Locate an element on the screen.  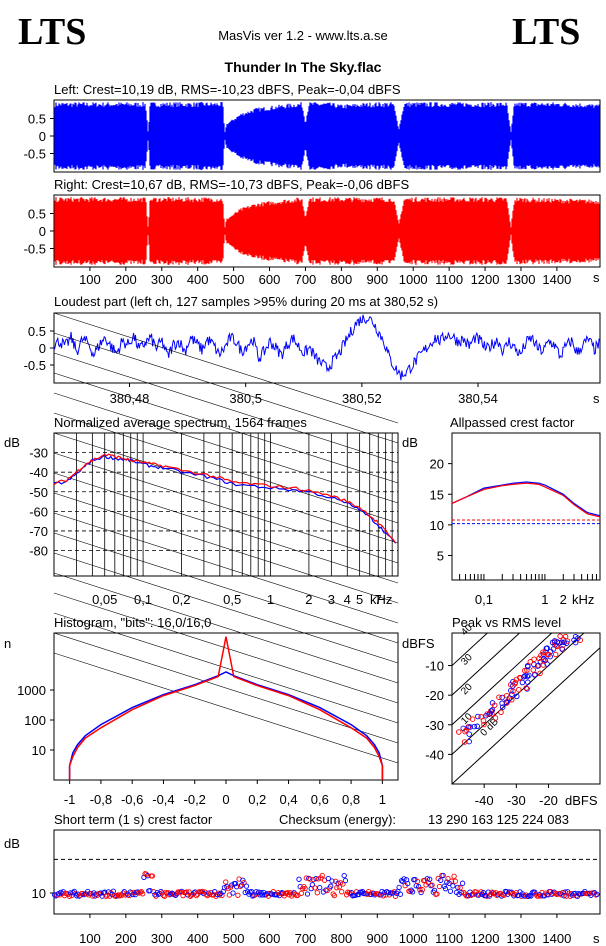
right-waveform-ytick-label: 0.5 is located at coordinates (37, 214).